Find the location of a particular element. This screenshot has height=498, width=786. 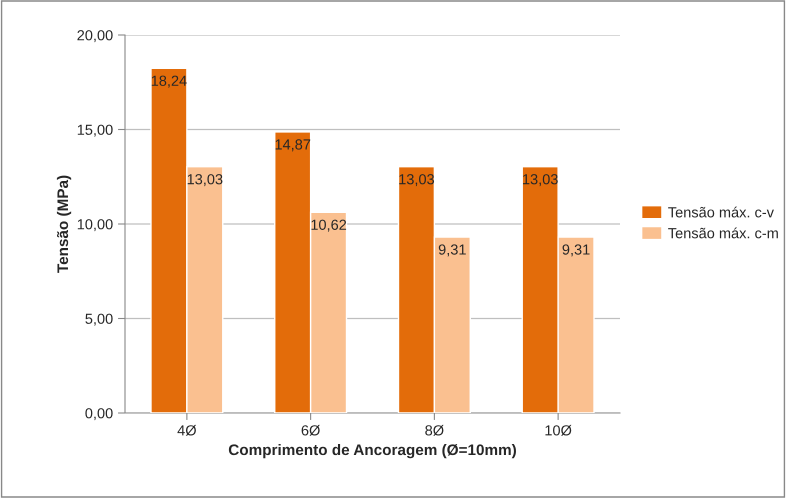

legend-label: Tensão máx. c-v is located at coordinates (721, 212).